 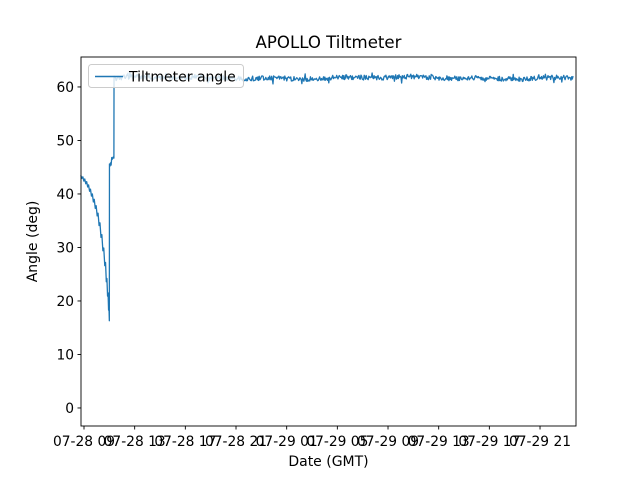 I want to click on legend-box, so click(x=166, y=76).